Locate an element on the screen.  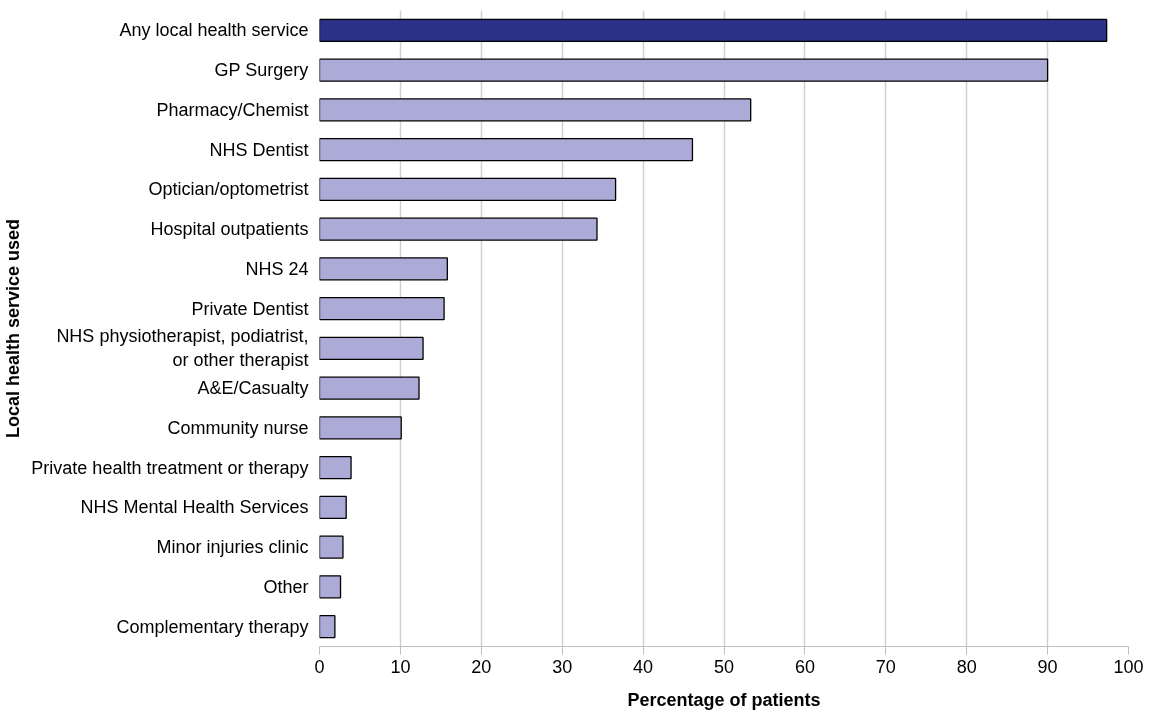
y-axis-title: Local health service used is located at coordinates (13, 328).